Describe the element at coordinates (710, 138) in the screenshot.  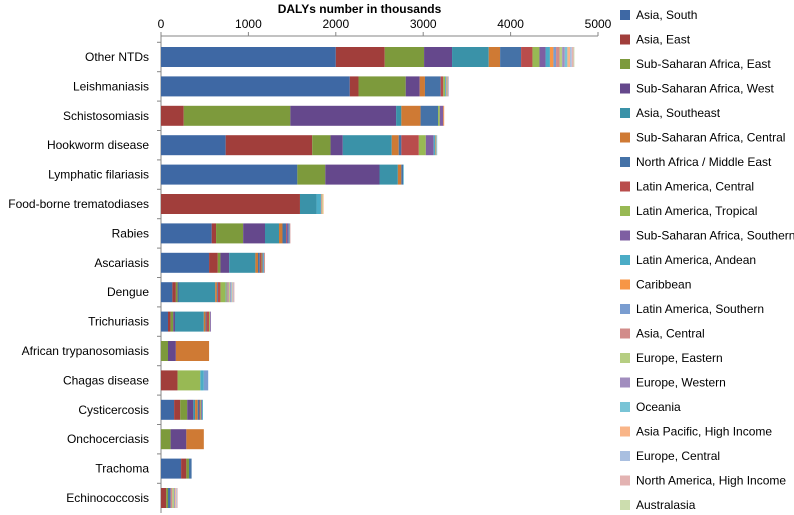
I see `legend-label: Sub-Saharan Africa, Central` at that location.